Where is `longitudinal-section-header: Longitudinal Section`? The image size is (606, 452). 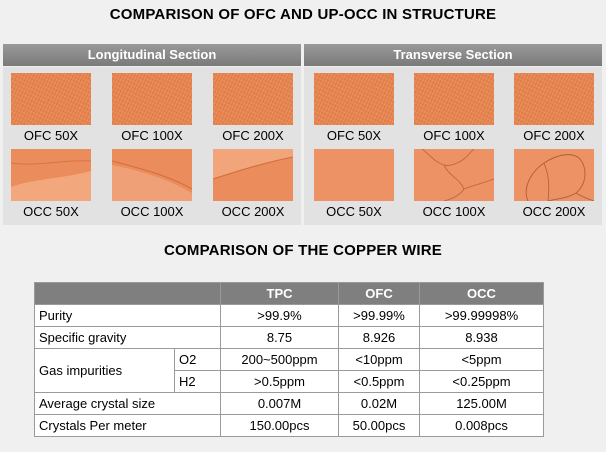
longitudinal-section-header: Longitudinal Section is located at coordinates (152, 55).